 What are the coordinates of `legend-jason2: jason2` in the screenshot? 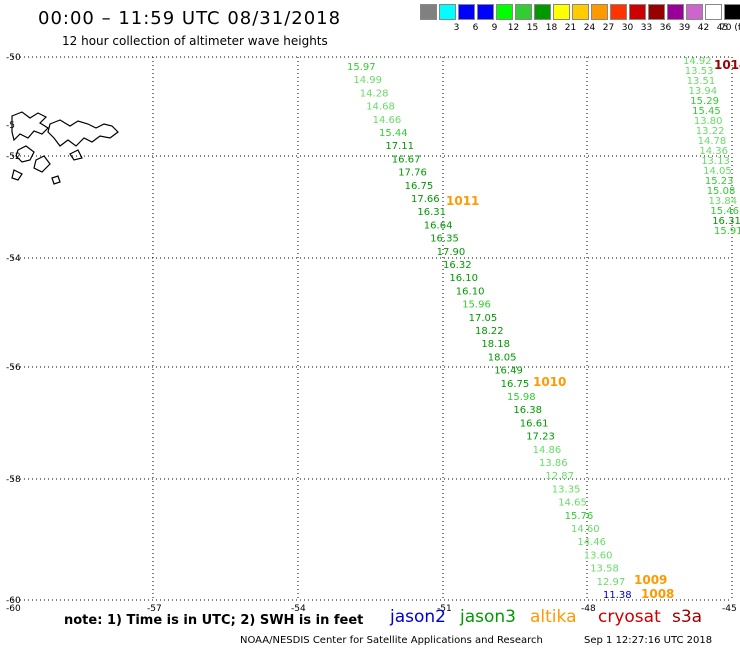 It's located at (418, 617).